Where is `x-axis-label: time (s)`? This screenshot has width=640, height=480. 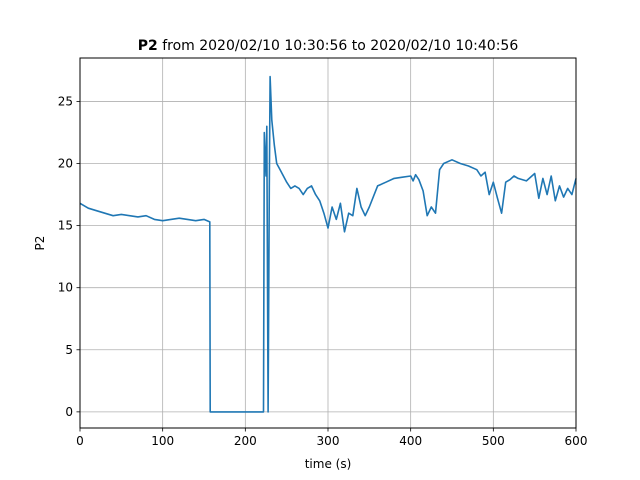 x-axis-label: time (s) is located at coordinates (328, 464).